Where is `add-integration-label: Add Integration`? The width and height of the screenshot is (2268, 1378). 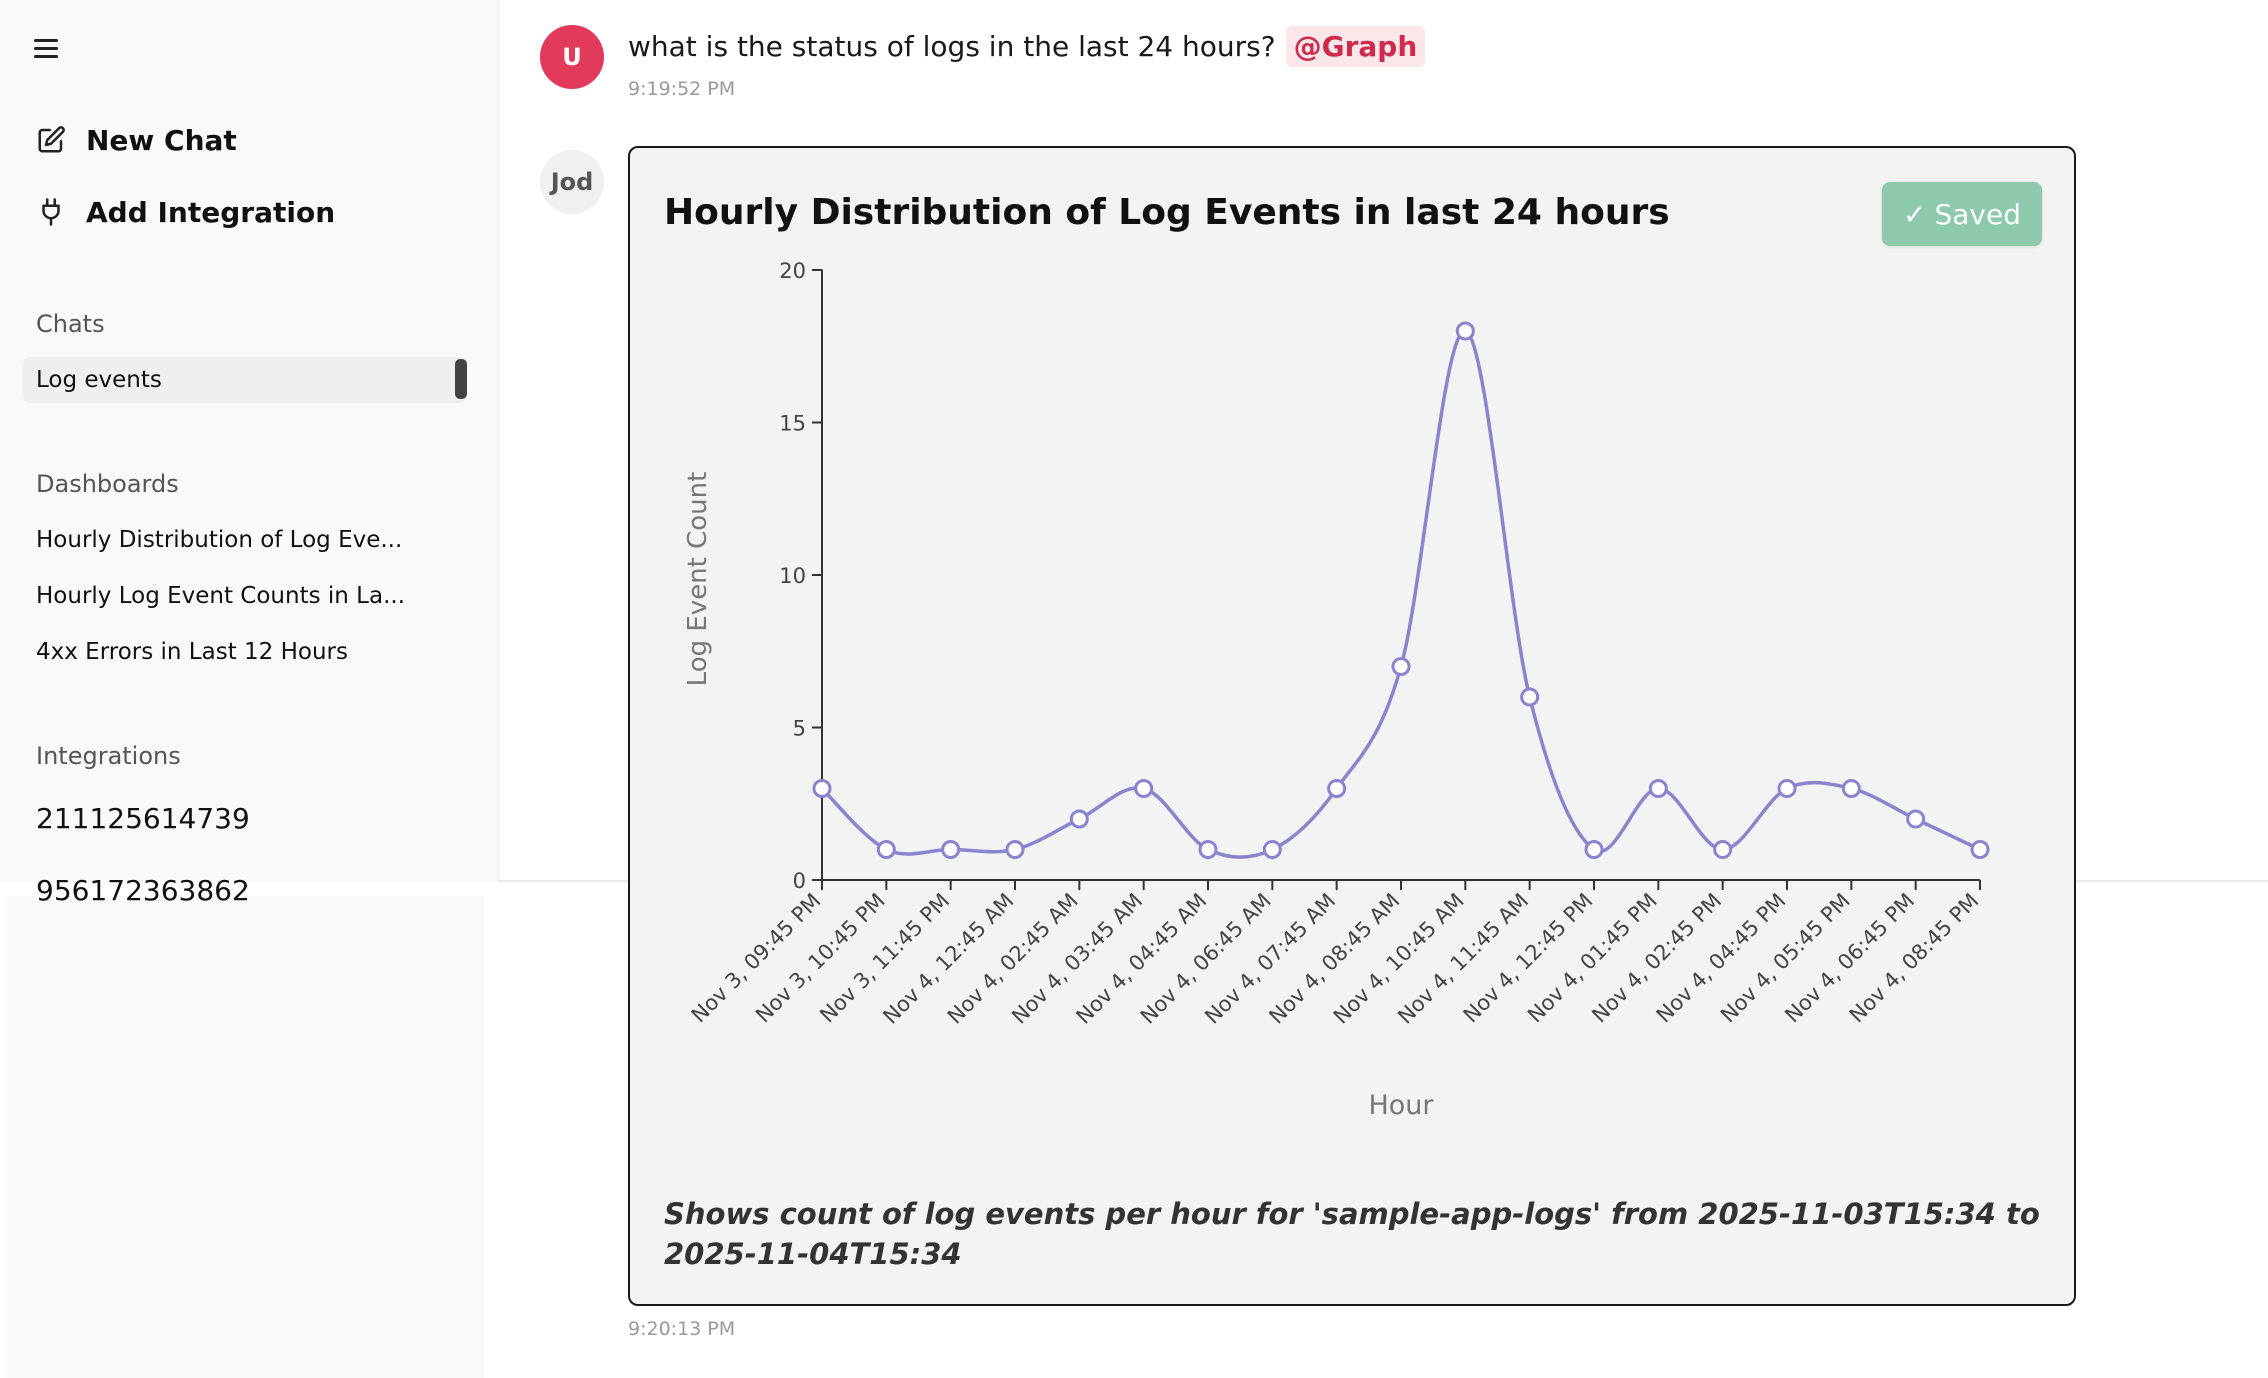
add-integration-label: Add Integration is located at coordinates (211, 212).